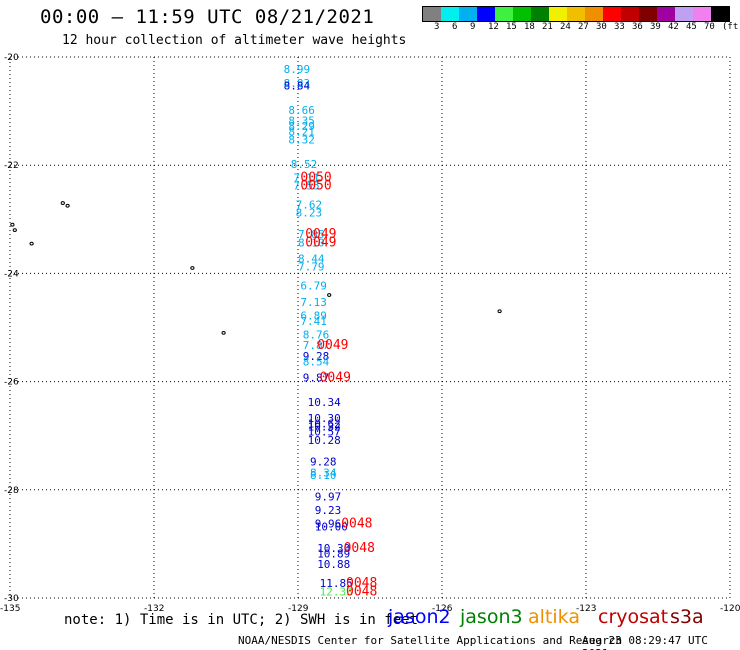 The image size is (740, 650). I want to click on wave-height-label: 10.28, so click(324, 440).